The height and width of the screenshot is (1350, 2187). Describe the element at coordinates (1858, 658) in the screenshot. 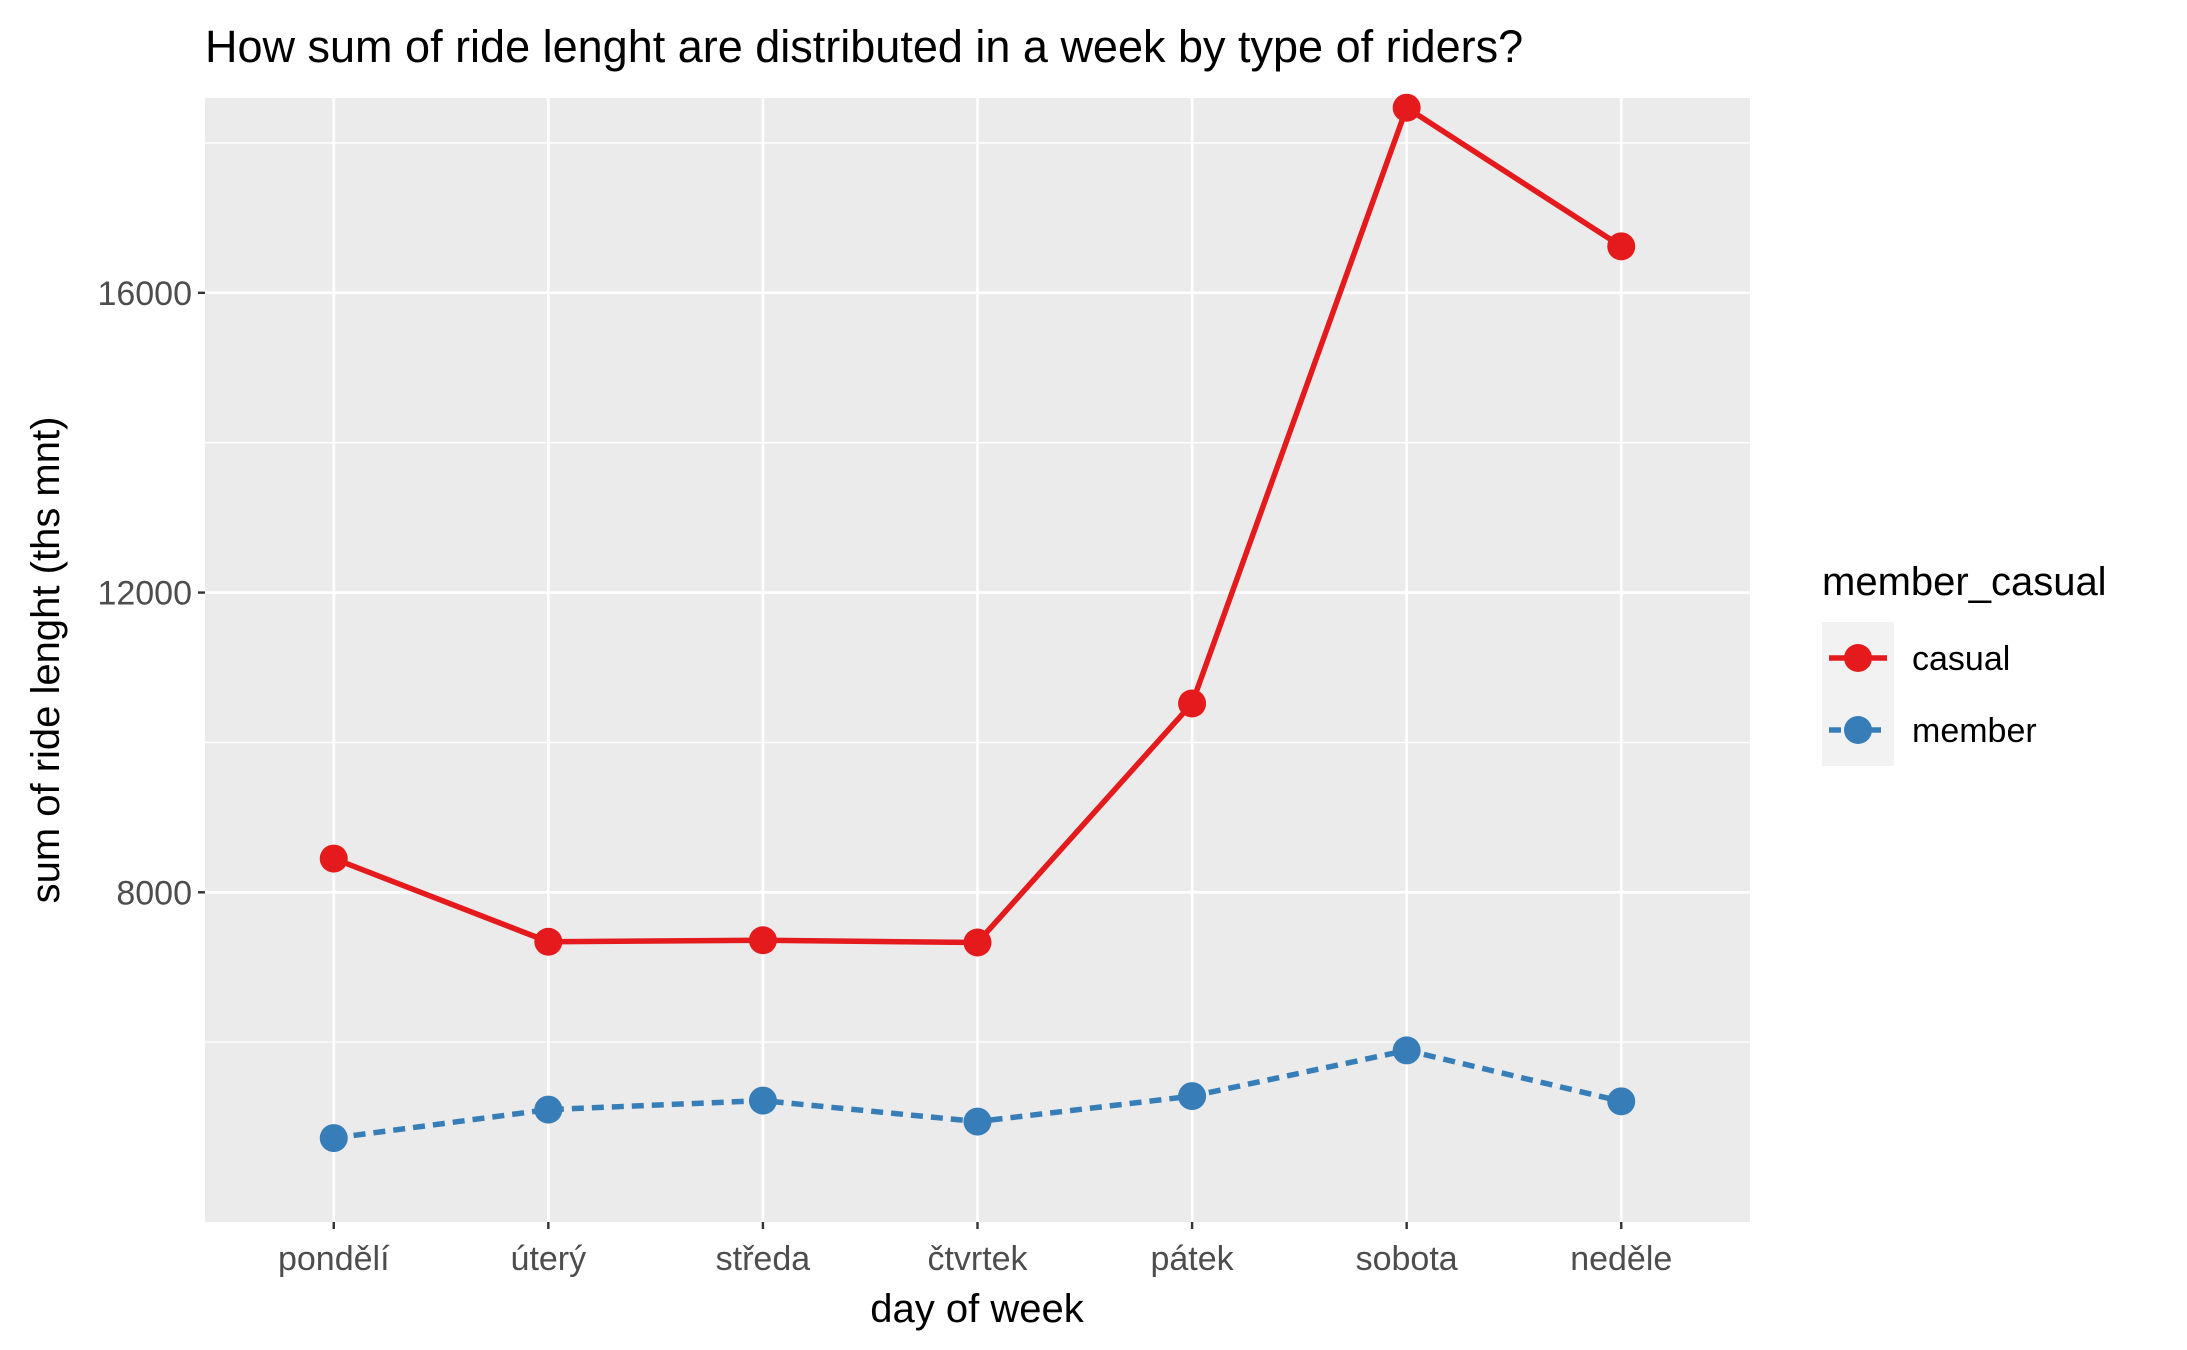

I see `legend-key-point-casual` at that location.